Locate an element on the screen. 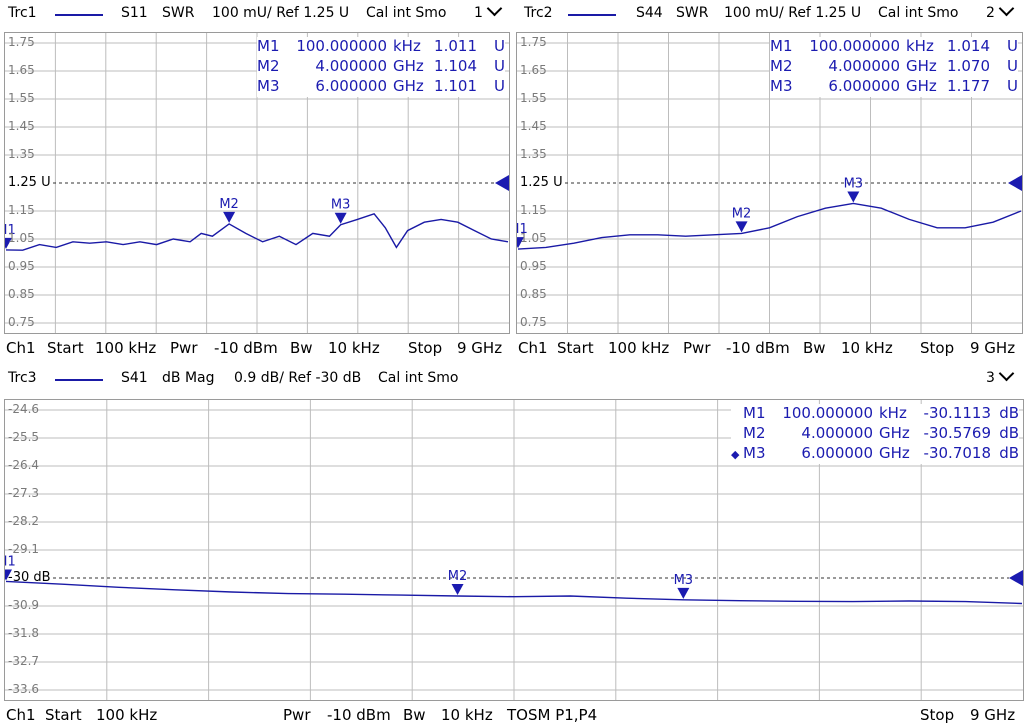 This screenshot has width=1024, height=727. marker-row-m2: M2 4.000000 GHz 1.070 U is located at coordinates (894, 67).